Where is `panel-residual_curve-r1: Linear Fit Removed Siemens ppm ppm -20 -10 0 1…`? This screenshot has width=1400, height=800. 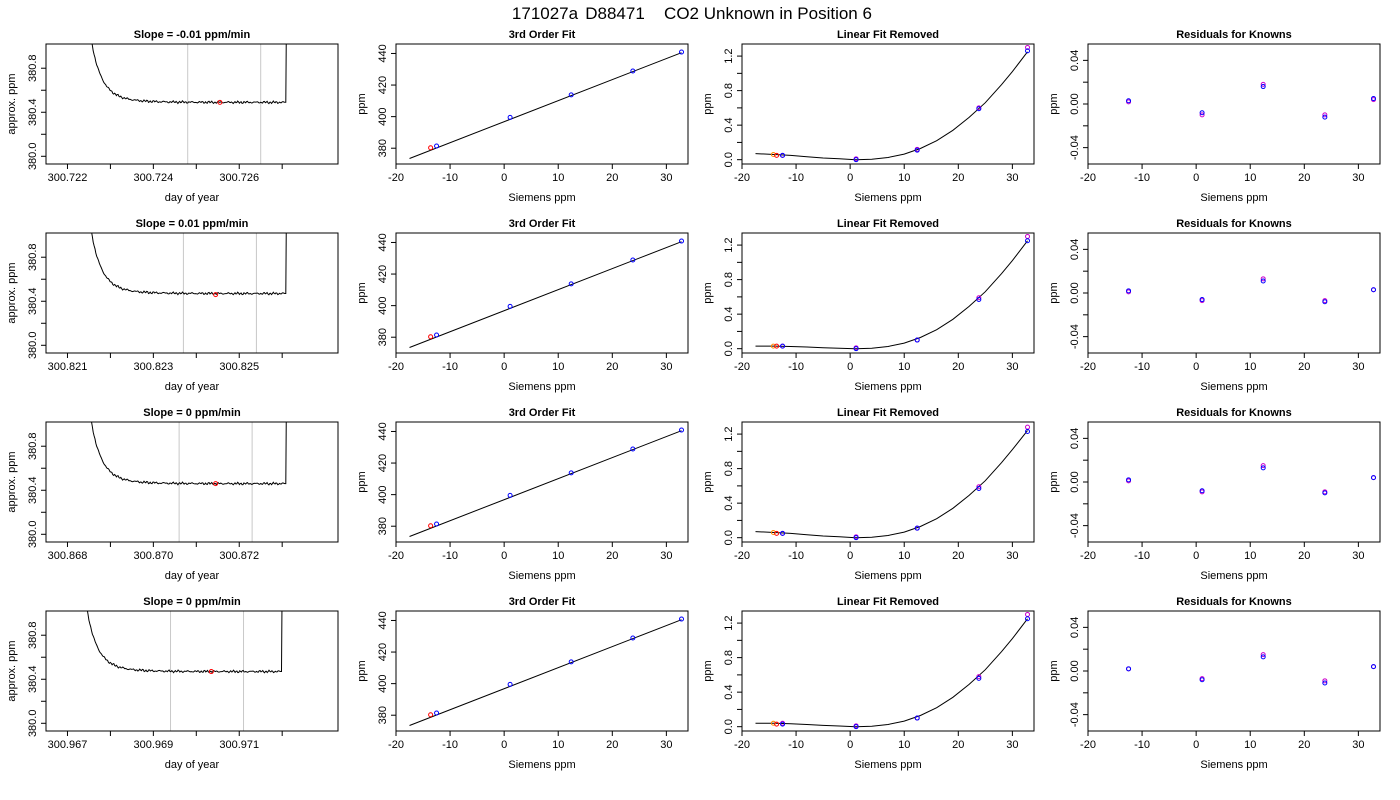 panel-residual_curve-r1: Linear Fit Removed Siemens ppm ppm -20 -10 0 1… is located at coordinates (868, 116).